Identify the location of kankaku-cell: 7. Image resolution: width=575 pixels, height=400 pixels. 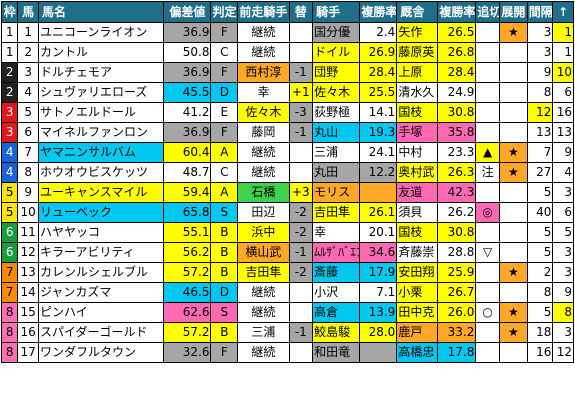
(540, 152).